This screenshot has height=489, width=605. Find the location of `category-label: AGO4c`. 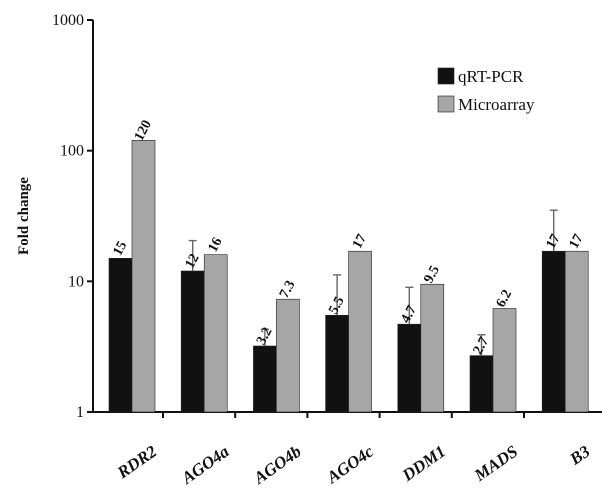

category-label: AGO4c is located at coordinates (350, 464).